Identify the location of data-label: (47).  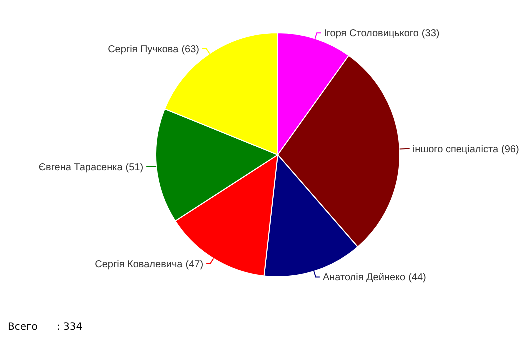
(195, 264).